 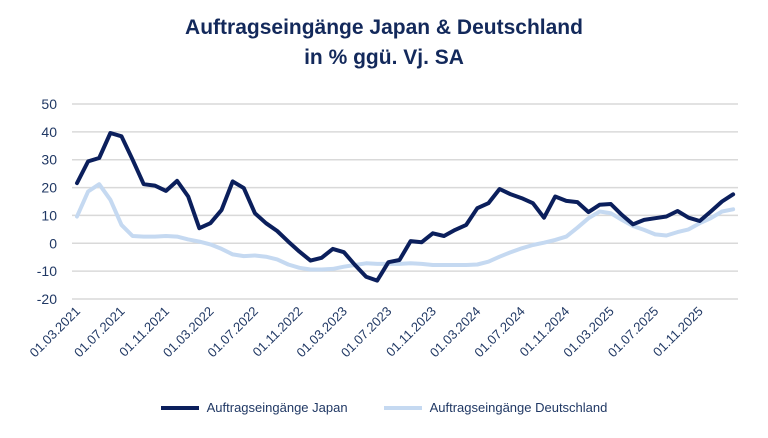 I want to click on legend-item-deutschland: Auftragseingänge Deutschland, so click(x=495, y=407).